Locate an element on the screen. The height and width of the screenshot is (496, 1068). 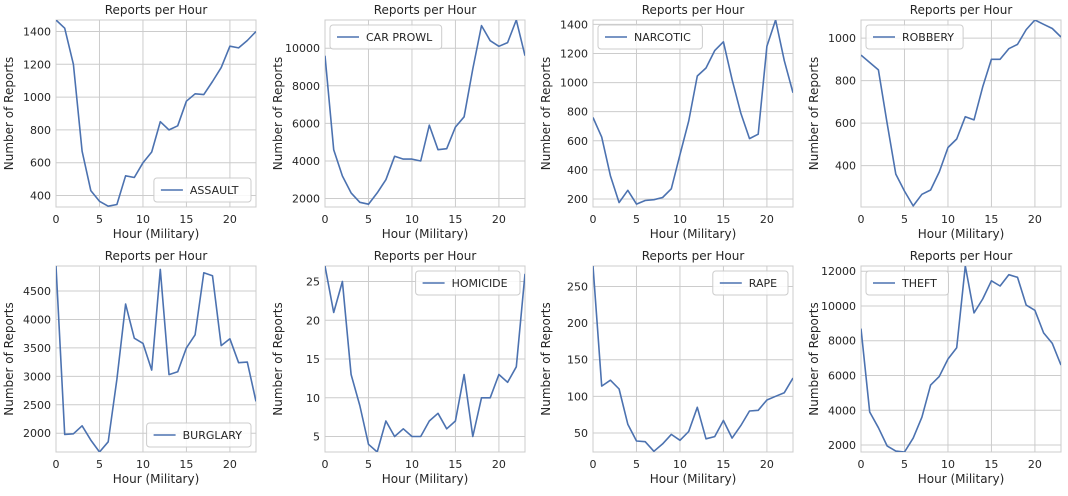
legend-label: BURGLARY is located at coordinates (213, 435).